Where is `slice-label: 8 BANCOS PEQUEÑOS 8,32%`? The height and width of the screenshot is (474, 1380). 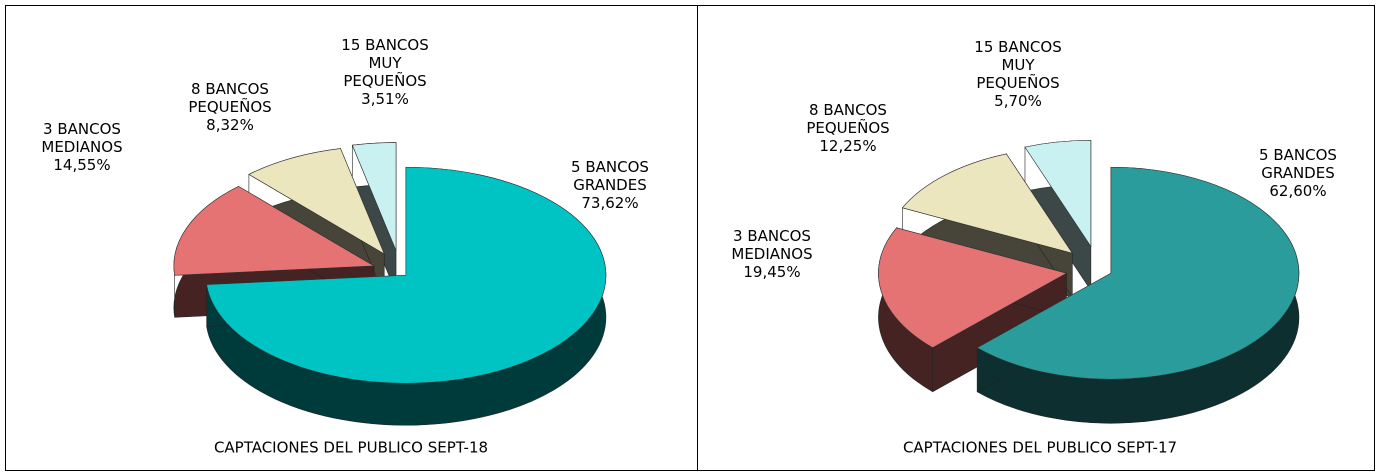
slice-label: 8 BANCOS PEQUEÑOS 8,32% is located at coordinates (230, 107).